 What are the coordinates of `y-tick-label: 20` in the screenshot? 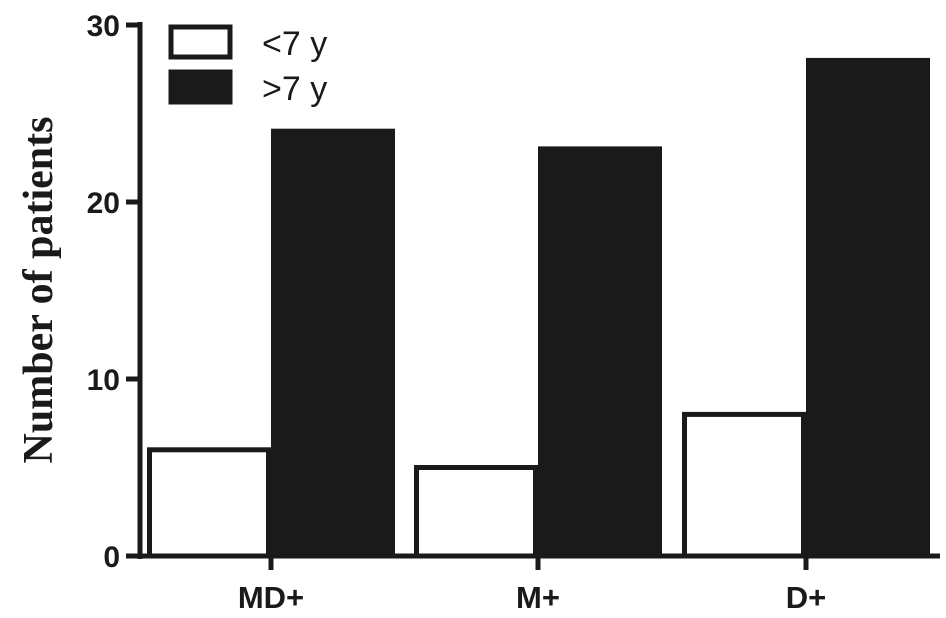 It's located at (103, 203).